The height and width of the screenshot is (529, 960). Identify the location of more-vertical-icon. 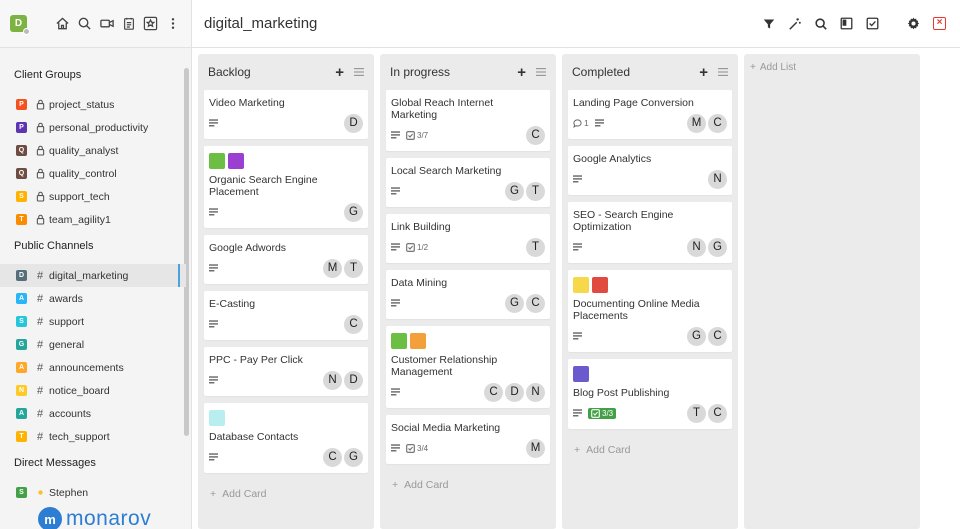
(172, 23).